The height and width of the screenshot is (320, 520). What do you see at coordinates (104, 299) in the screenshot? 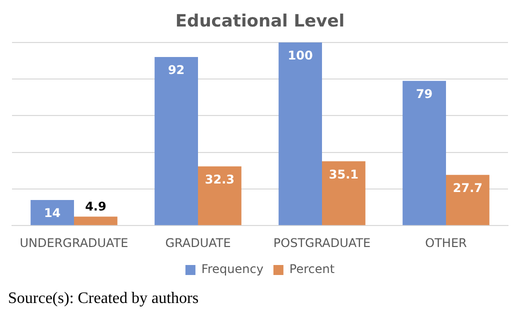
I see `source-note: Source(s): Created by authors` at bounding box center [104, 299].